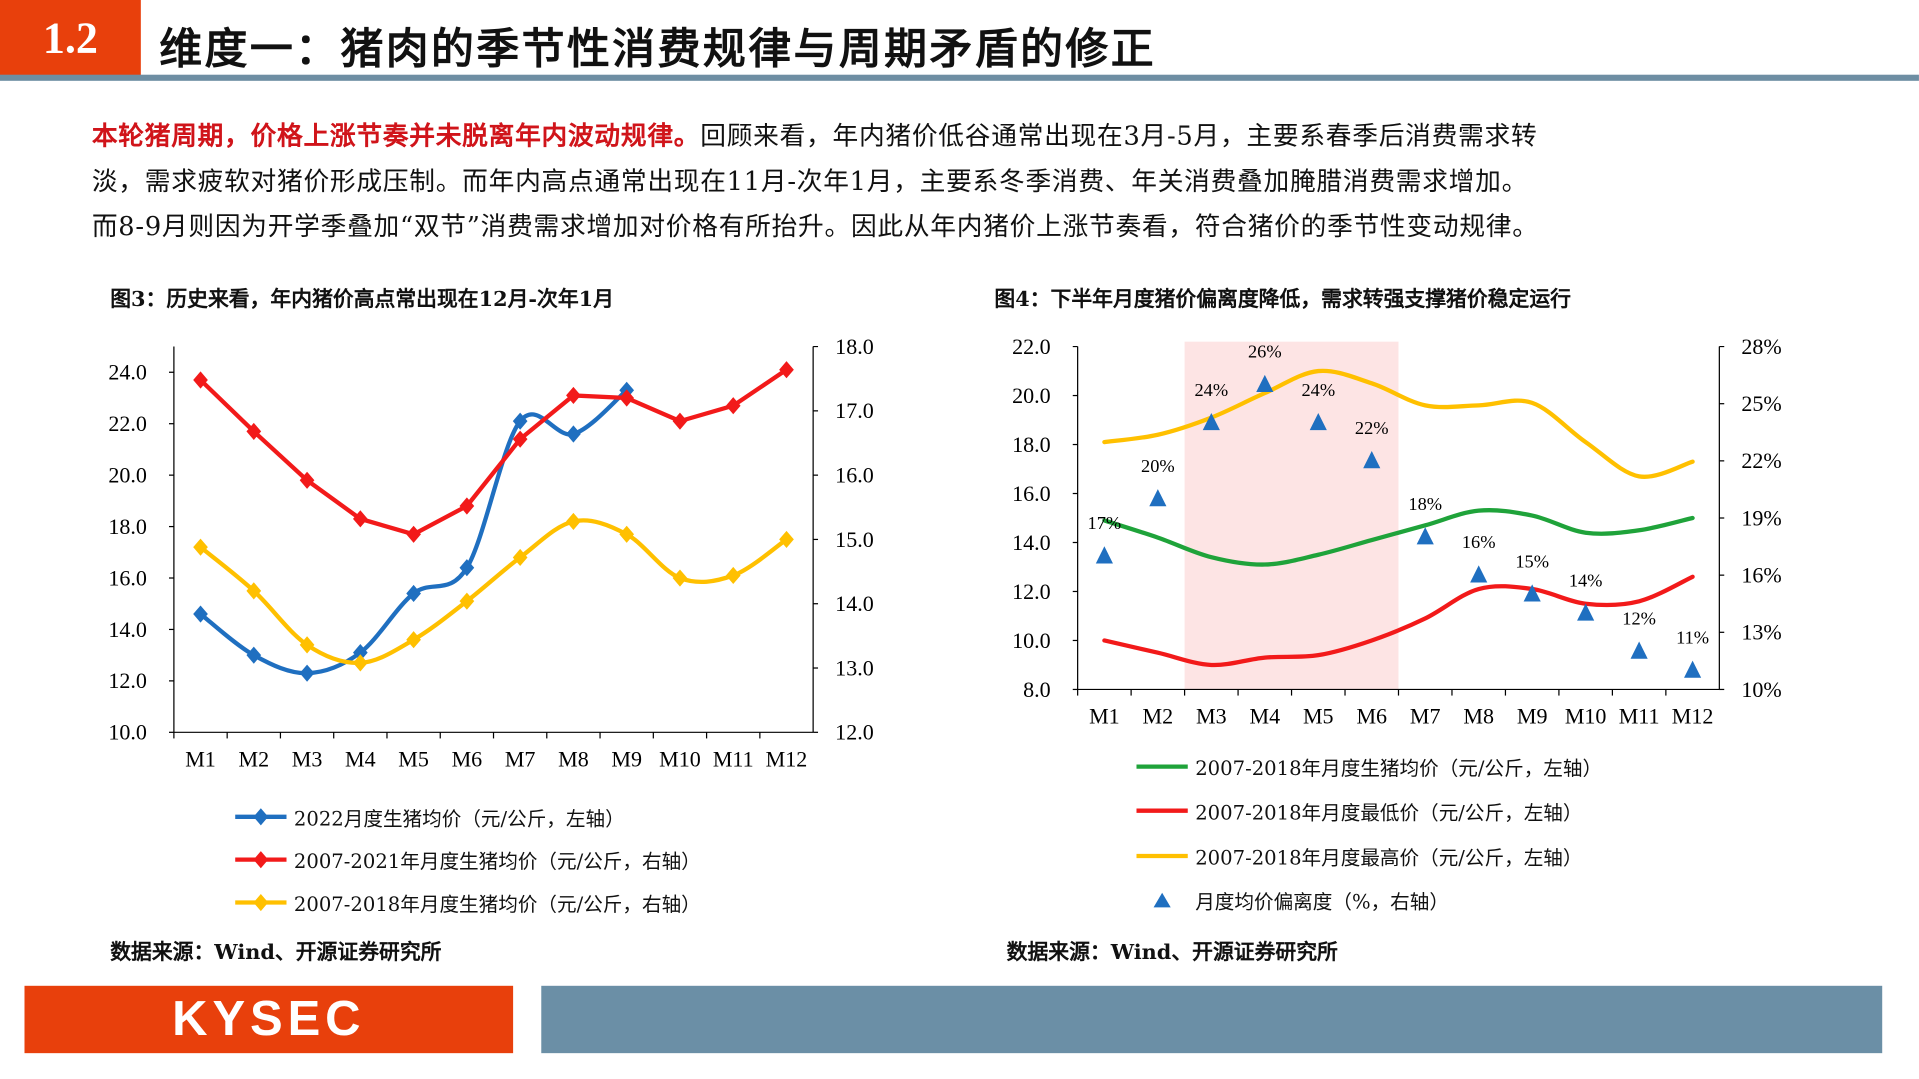 The image size is (1919, 1079). I want to click on data-label: 14%, so click(1586, 580).